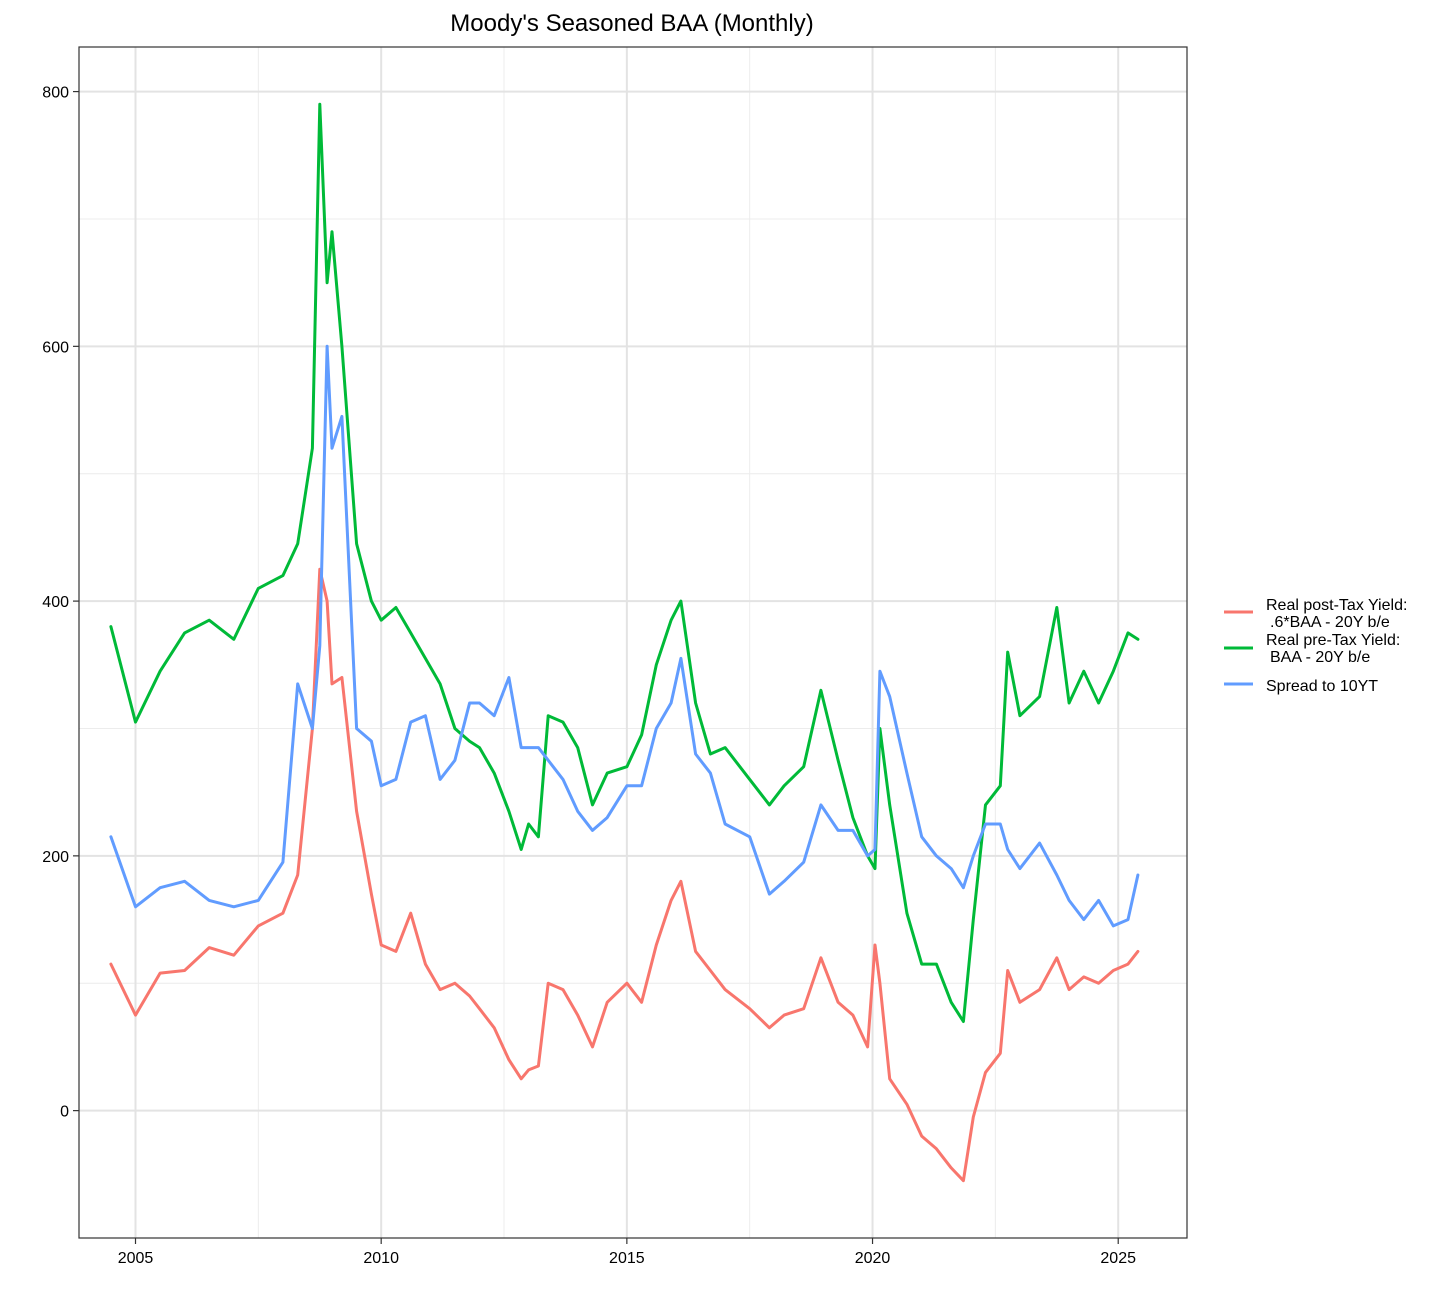 The height and width of the screenshot is (1307, 1456). What do you see at coordinates (1333, 649) in the screenshot?
I see `legend-label: Real pre-Tax Yield: BAA - 20Y b/e` at bounding box center [1333, 649].